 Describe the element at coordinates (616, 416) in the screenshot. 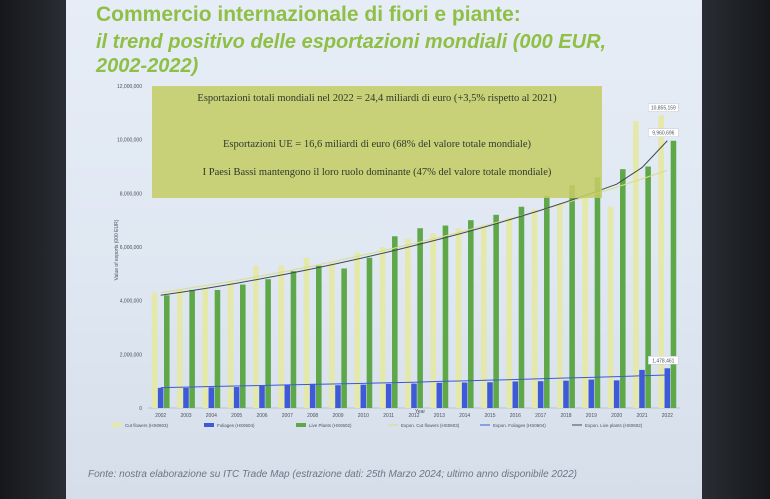

I see `x-tick-label: 2020` at that location.